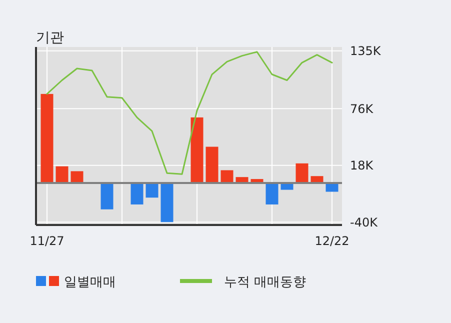 Image resolution: width=451 pixels, height=323 pixels. Describe the element at coordinates (50, 38) in the screenshot. I see `chart-title: 기관` at that location.